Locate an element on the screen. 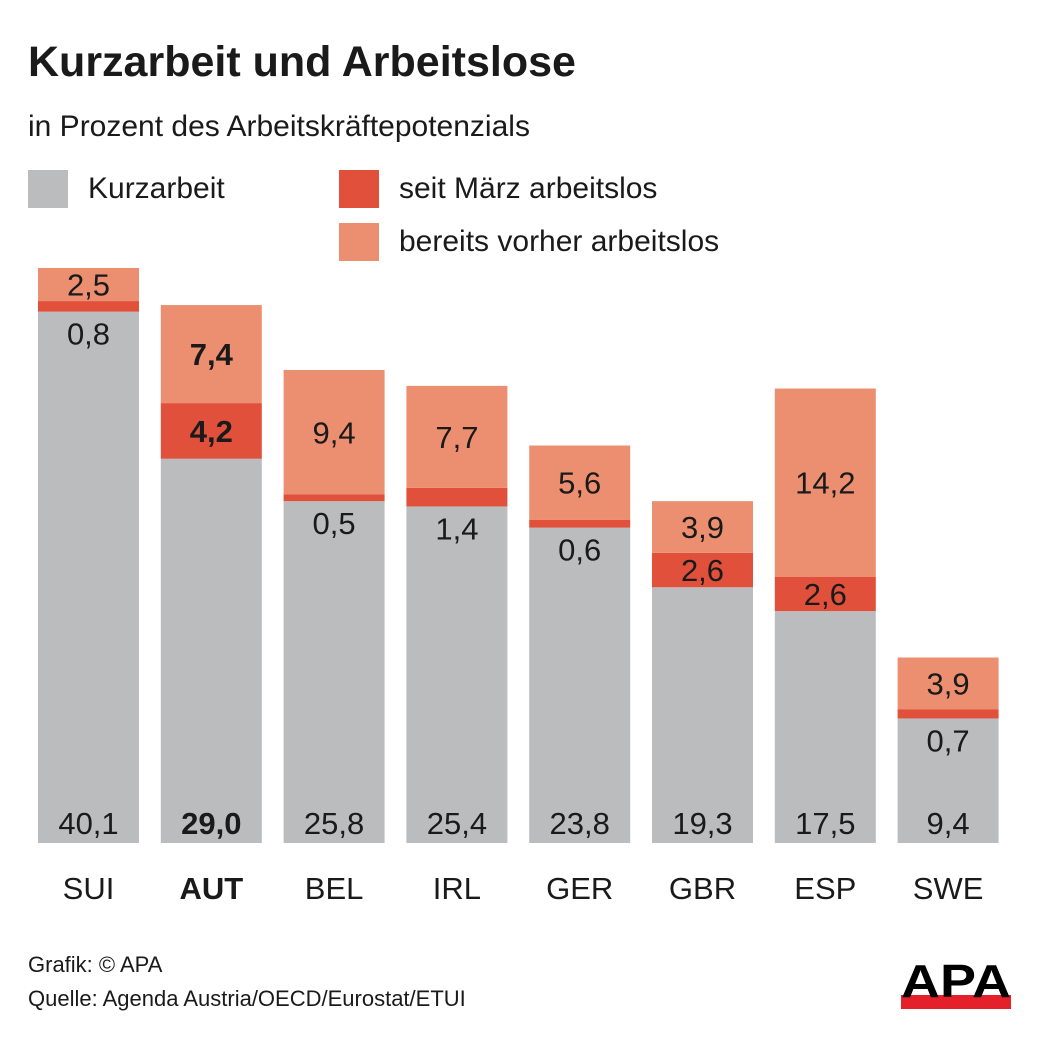 The width and height of the screenshot is (1040, 1039). data-label: 0,5 is located at coordinates (334, 523).